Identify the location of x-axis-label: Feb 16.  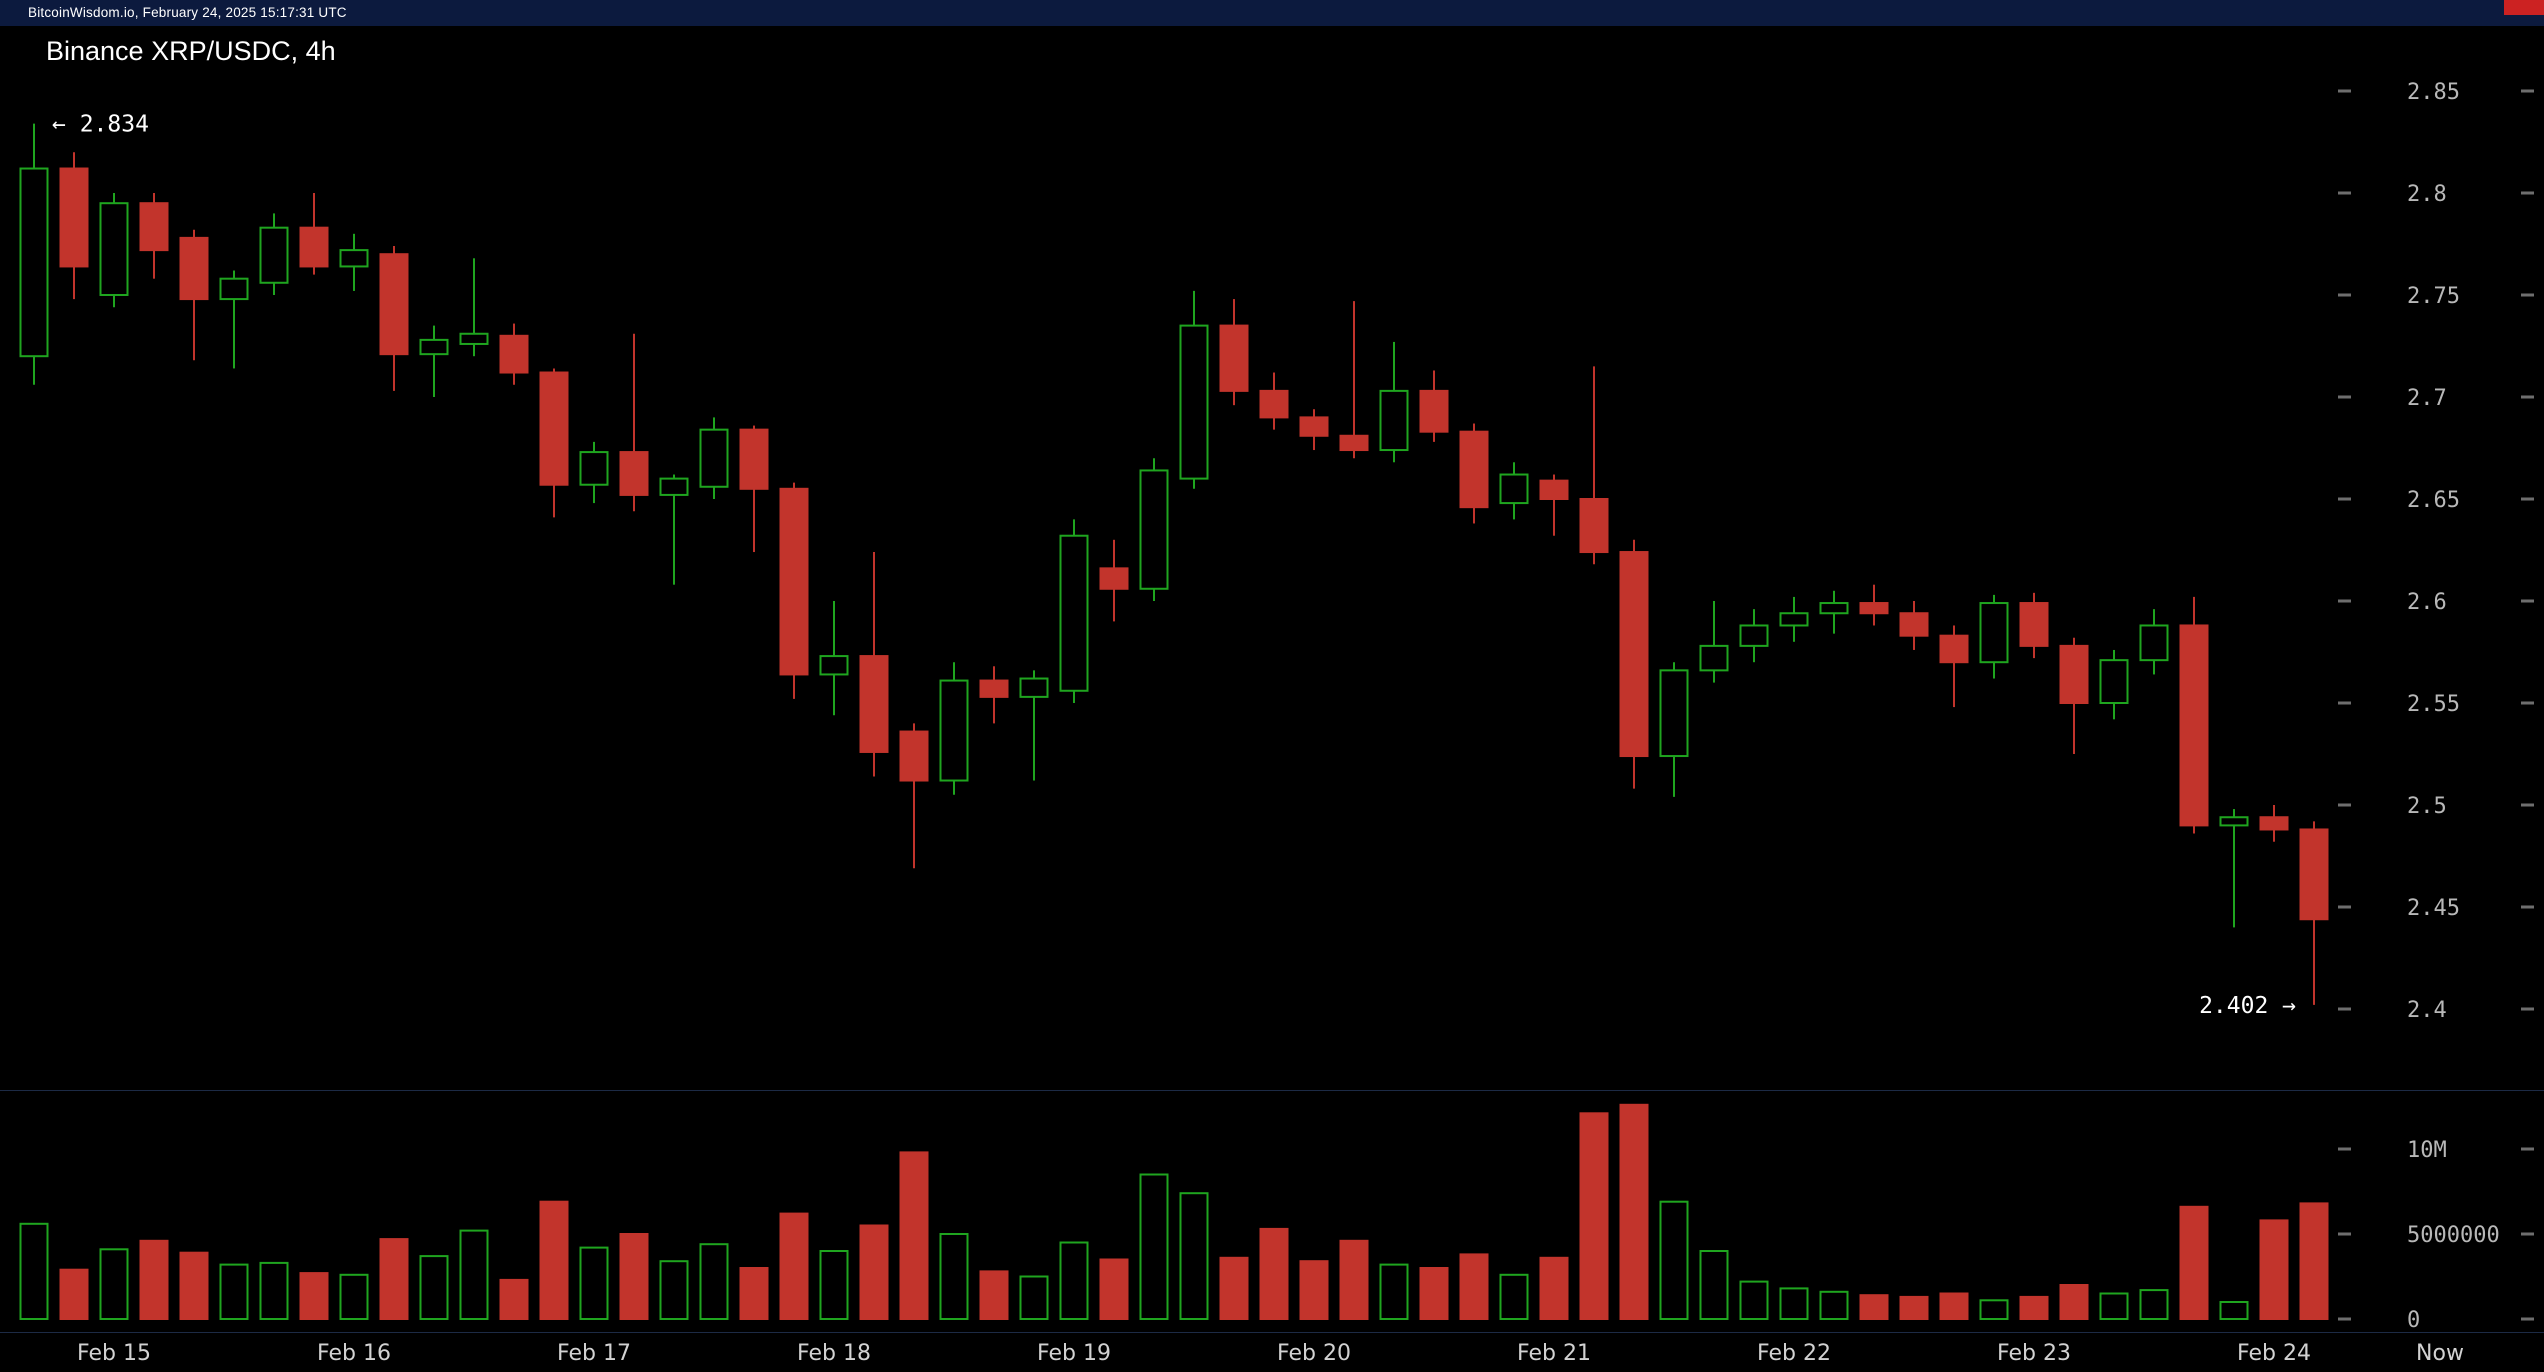
(354, 1353).